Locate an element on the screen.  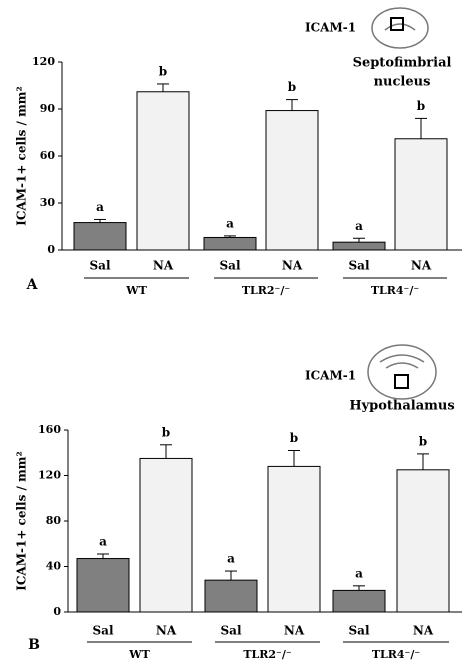
region-label: Septofimbrial is located at coordinates (402, 63).